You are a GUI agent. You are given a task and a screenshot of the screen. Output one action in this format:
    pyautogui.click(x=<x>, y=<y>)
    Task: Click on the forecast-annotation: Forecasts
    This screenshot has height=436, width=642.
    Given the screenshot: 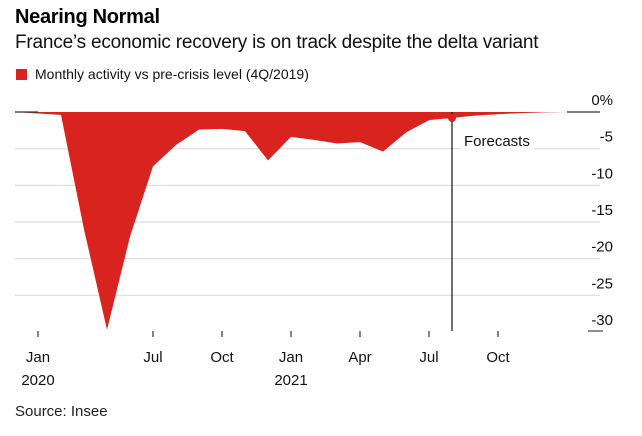 What is the action you would take?
    pyautogui.click(x=497, y=141)
    